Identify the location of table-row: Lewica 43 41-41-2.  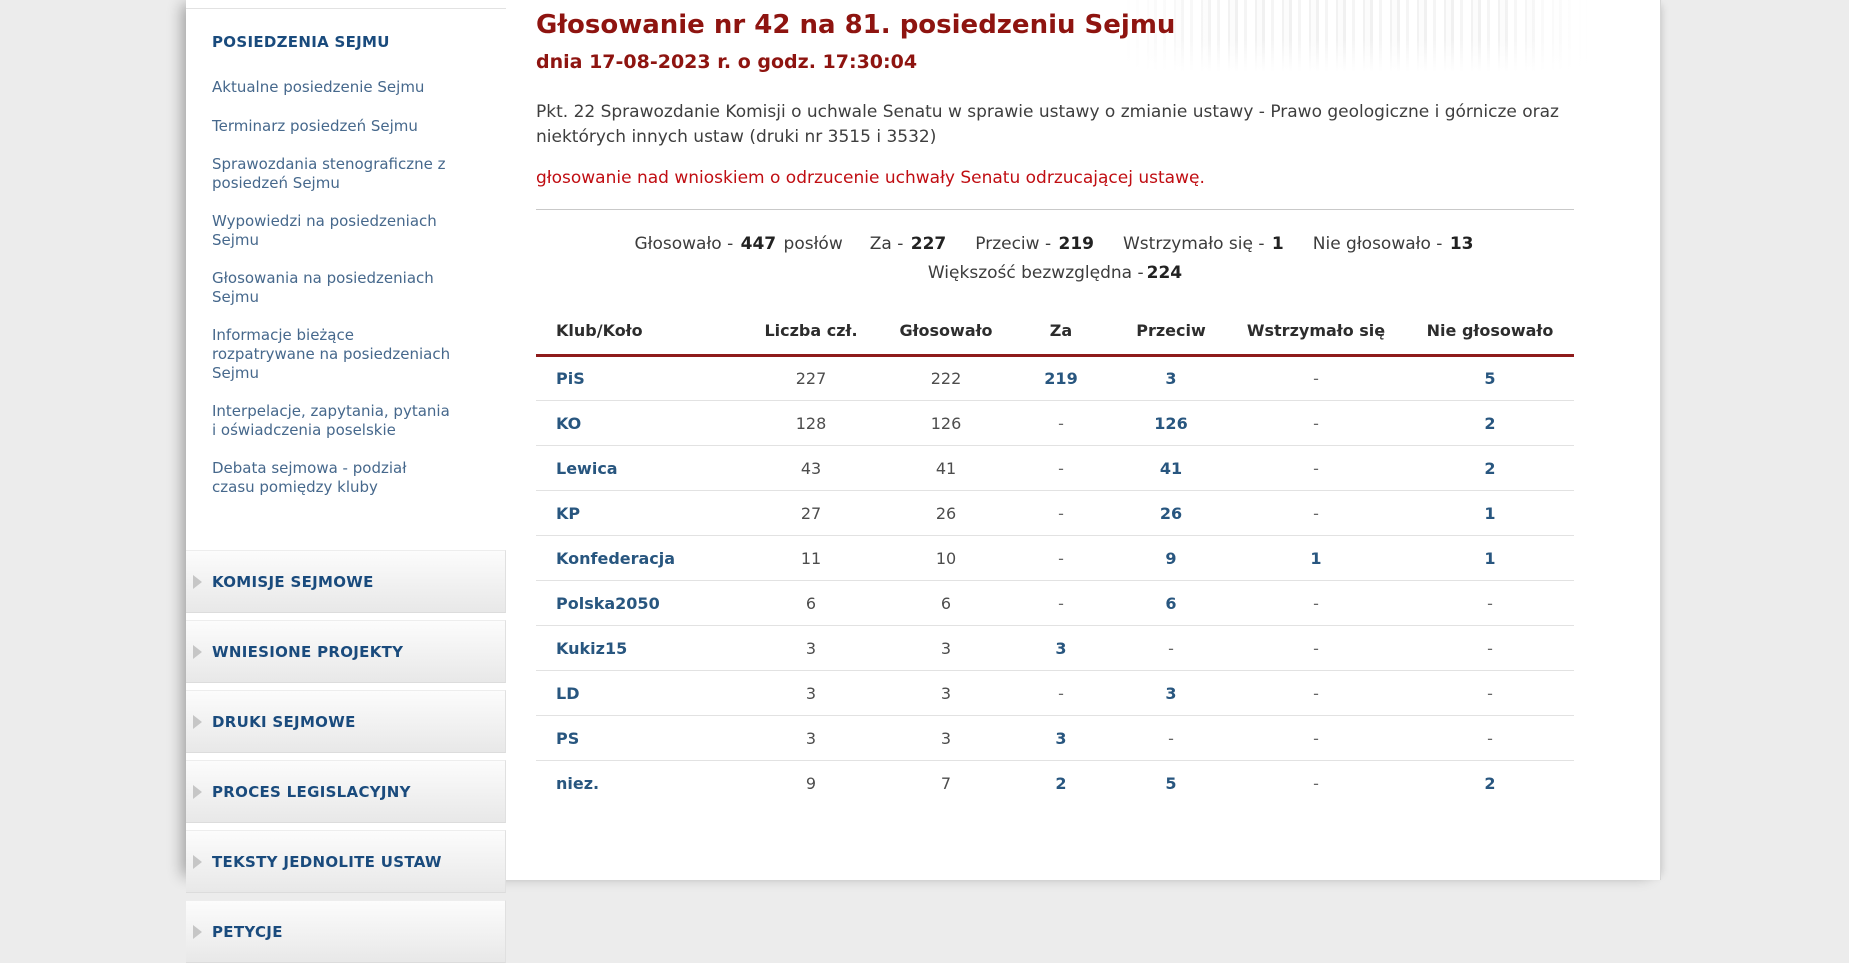
(1055, 468).